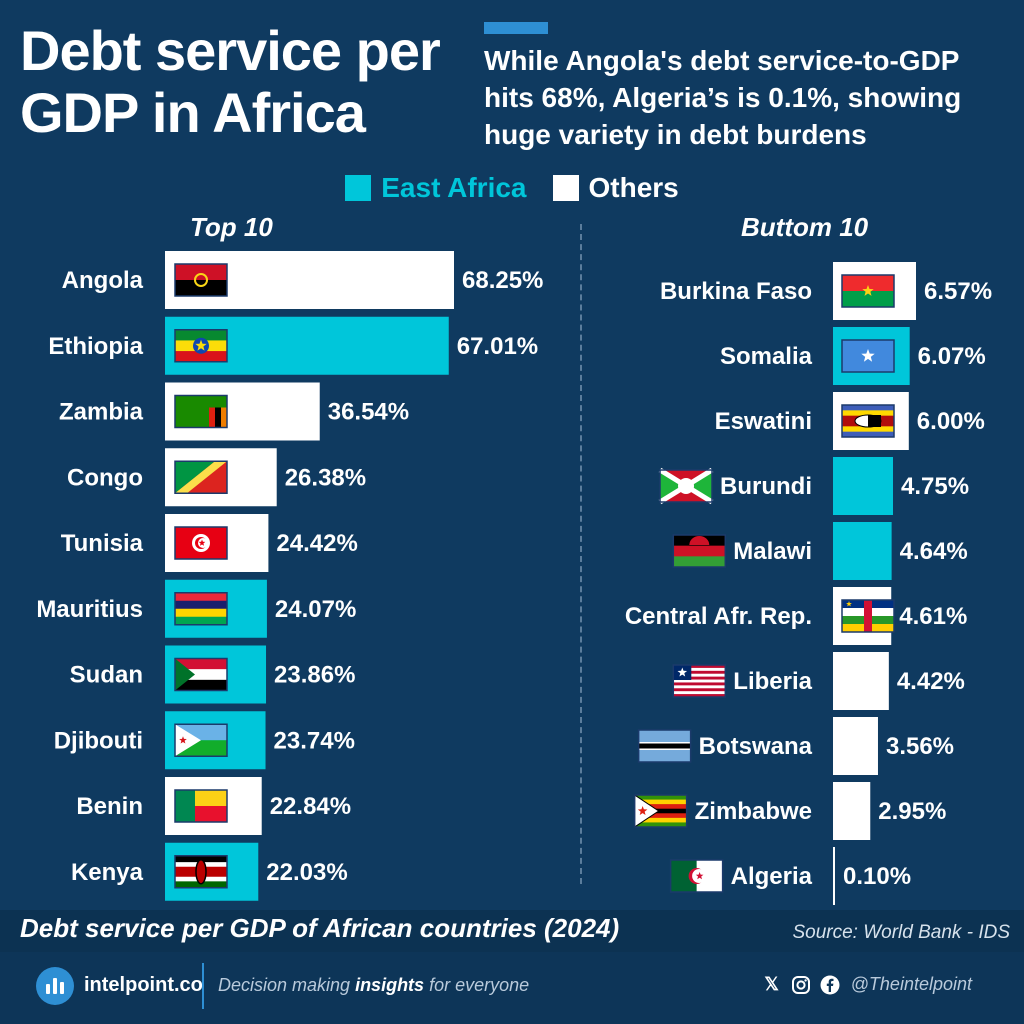  I want to click on value-label-djibouti: 23.74%, so click(314, 740).